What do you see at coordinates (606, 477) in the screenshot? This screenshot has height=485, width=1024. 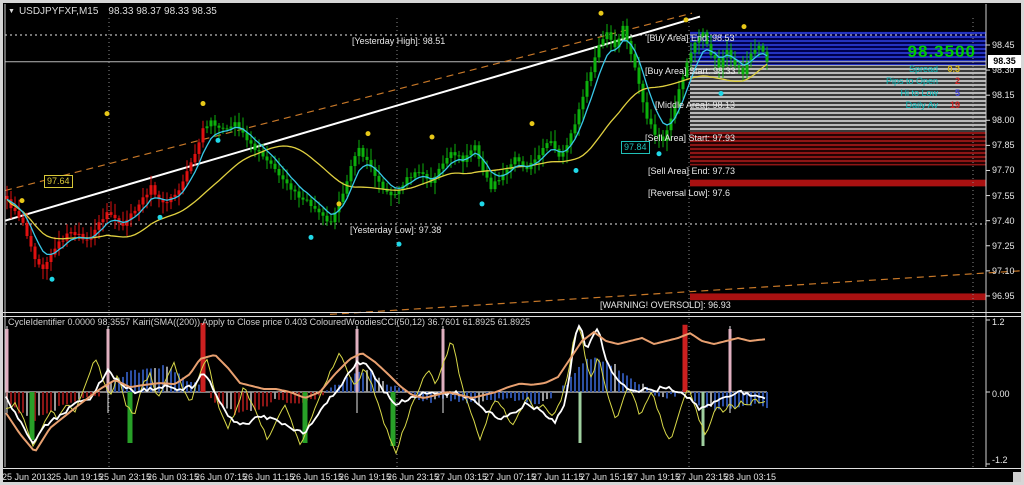 I see `time-axis-label: 27 Jun 15:15` at bounding box center [606, 477].